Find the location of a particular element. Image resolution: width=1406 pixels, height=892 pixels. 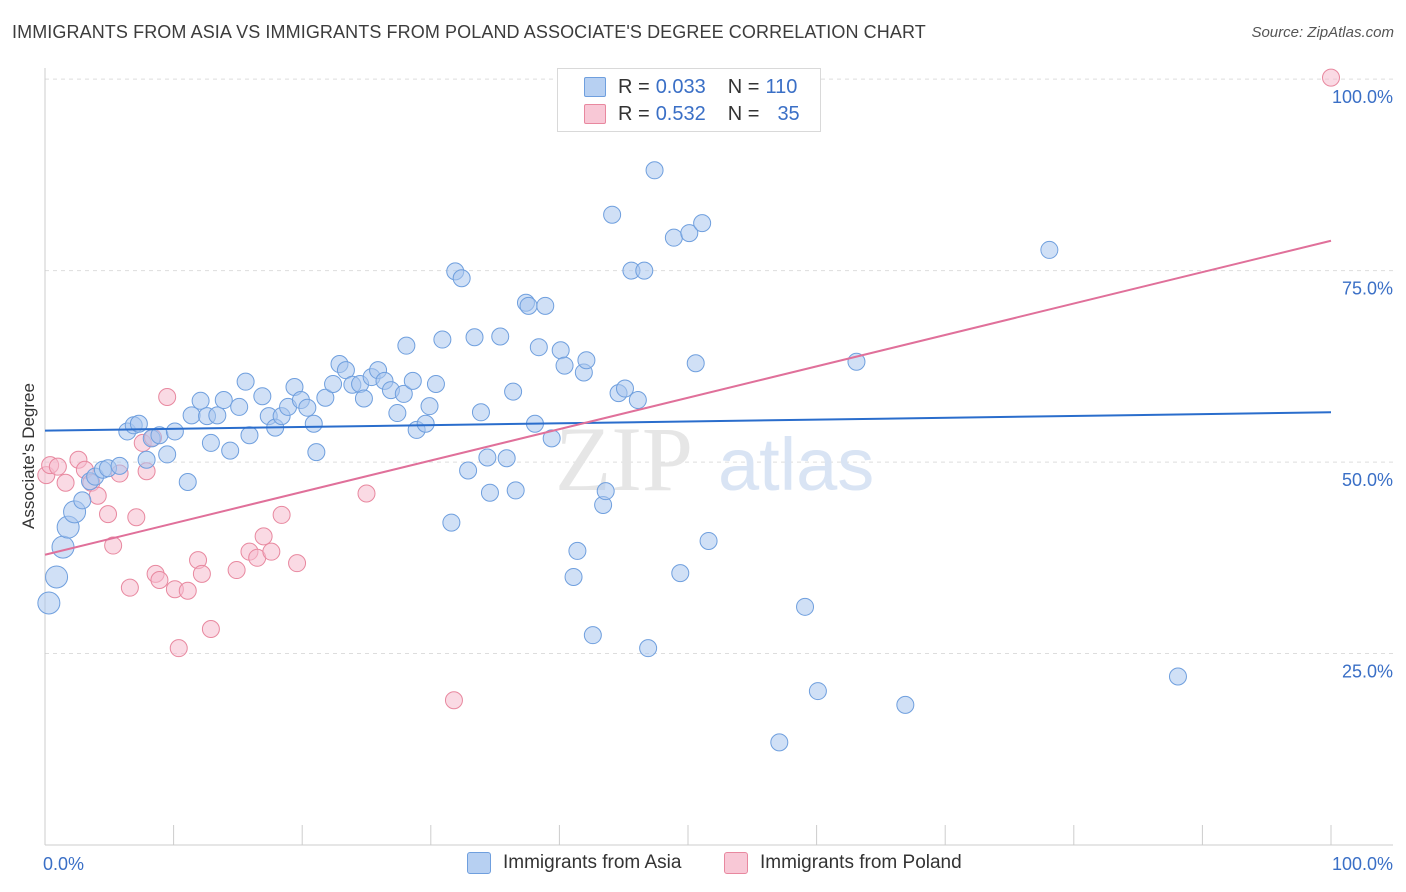

poland-legend-swatch is located at coordinates (736, 863).